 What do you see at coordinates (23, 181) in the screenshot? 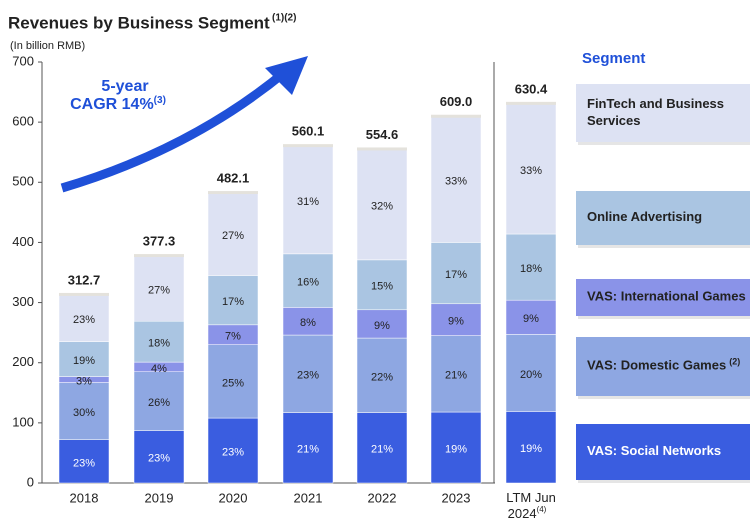
I see `y-tick-label: 500` at bounding box center [23, 181].